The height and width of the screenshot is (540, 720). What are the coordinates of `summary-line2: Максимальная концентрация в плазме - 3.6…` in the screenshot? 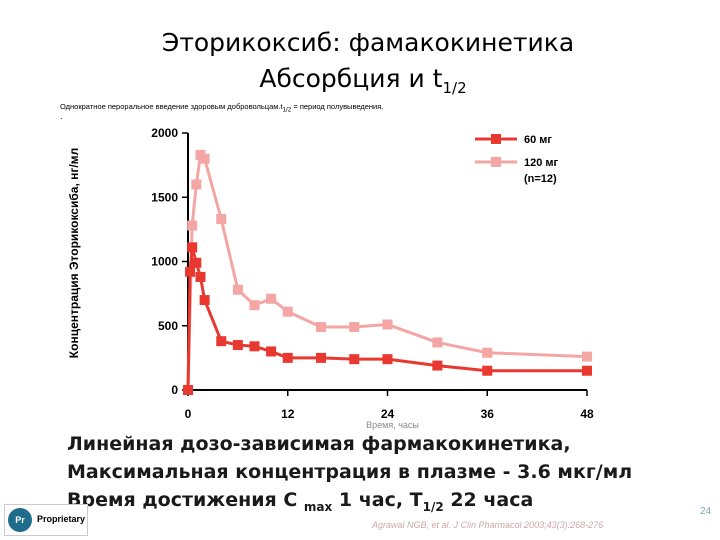 It's located at (350, 472).